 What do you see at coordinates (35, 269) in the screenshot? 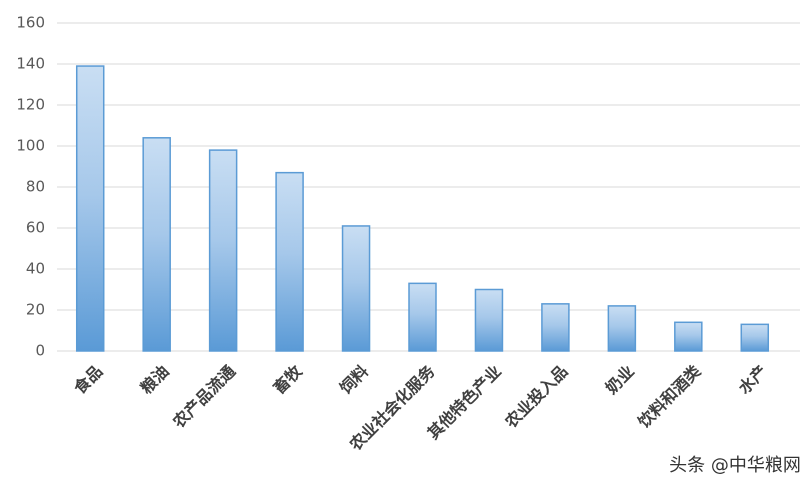
I see `y-tick-label: 40` at bounding box center [35, 269].